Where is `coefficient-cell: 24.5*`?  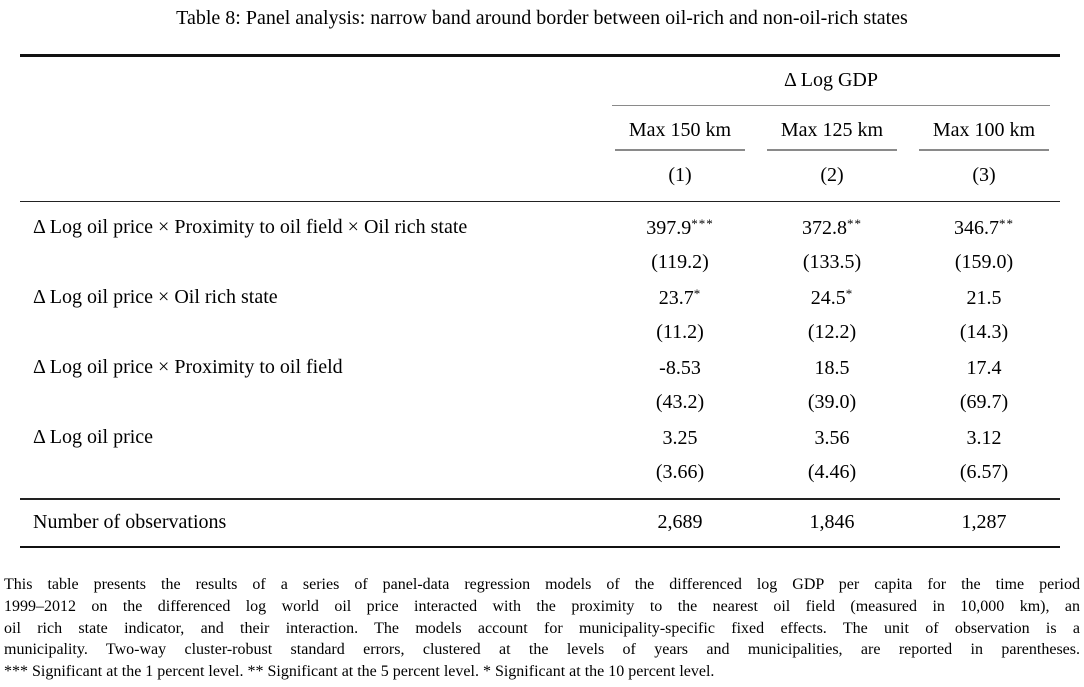
coefficient-cell: 24.5* is located at coordinates (832, 298).